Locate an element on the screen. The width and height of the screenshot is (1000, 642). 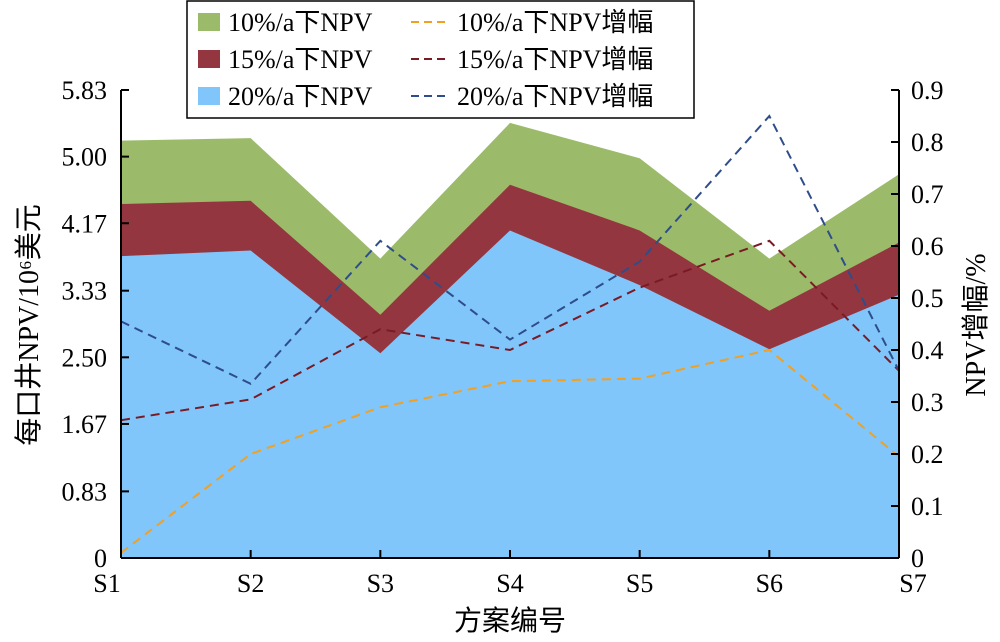
left-y-tick-label: 2.50 is located at coordinates (85, 357).